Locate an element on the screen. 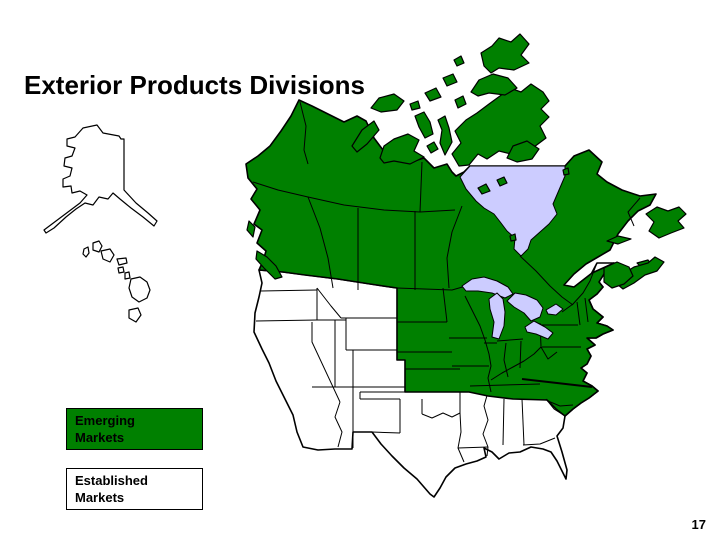 The image size is (720, 540). arctic-islands is located at coordinates (460, 104).